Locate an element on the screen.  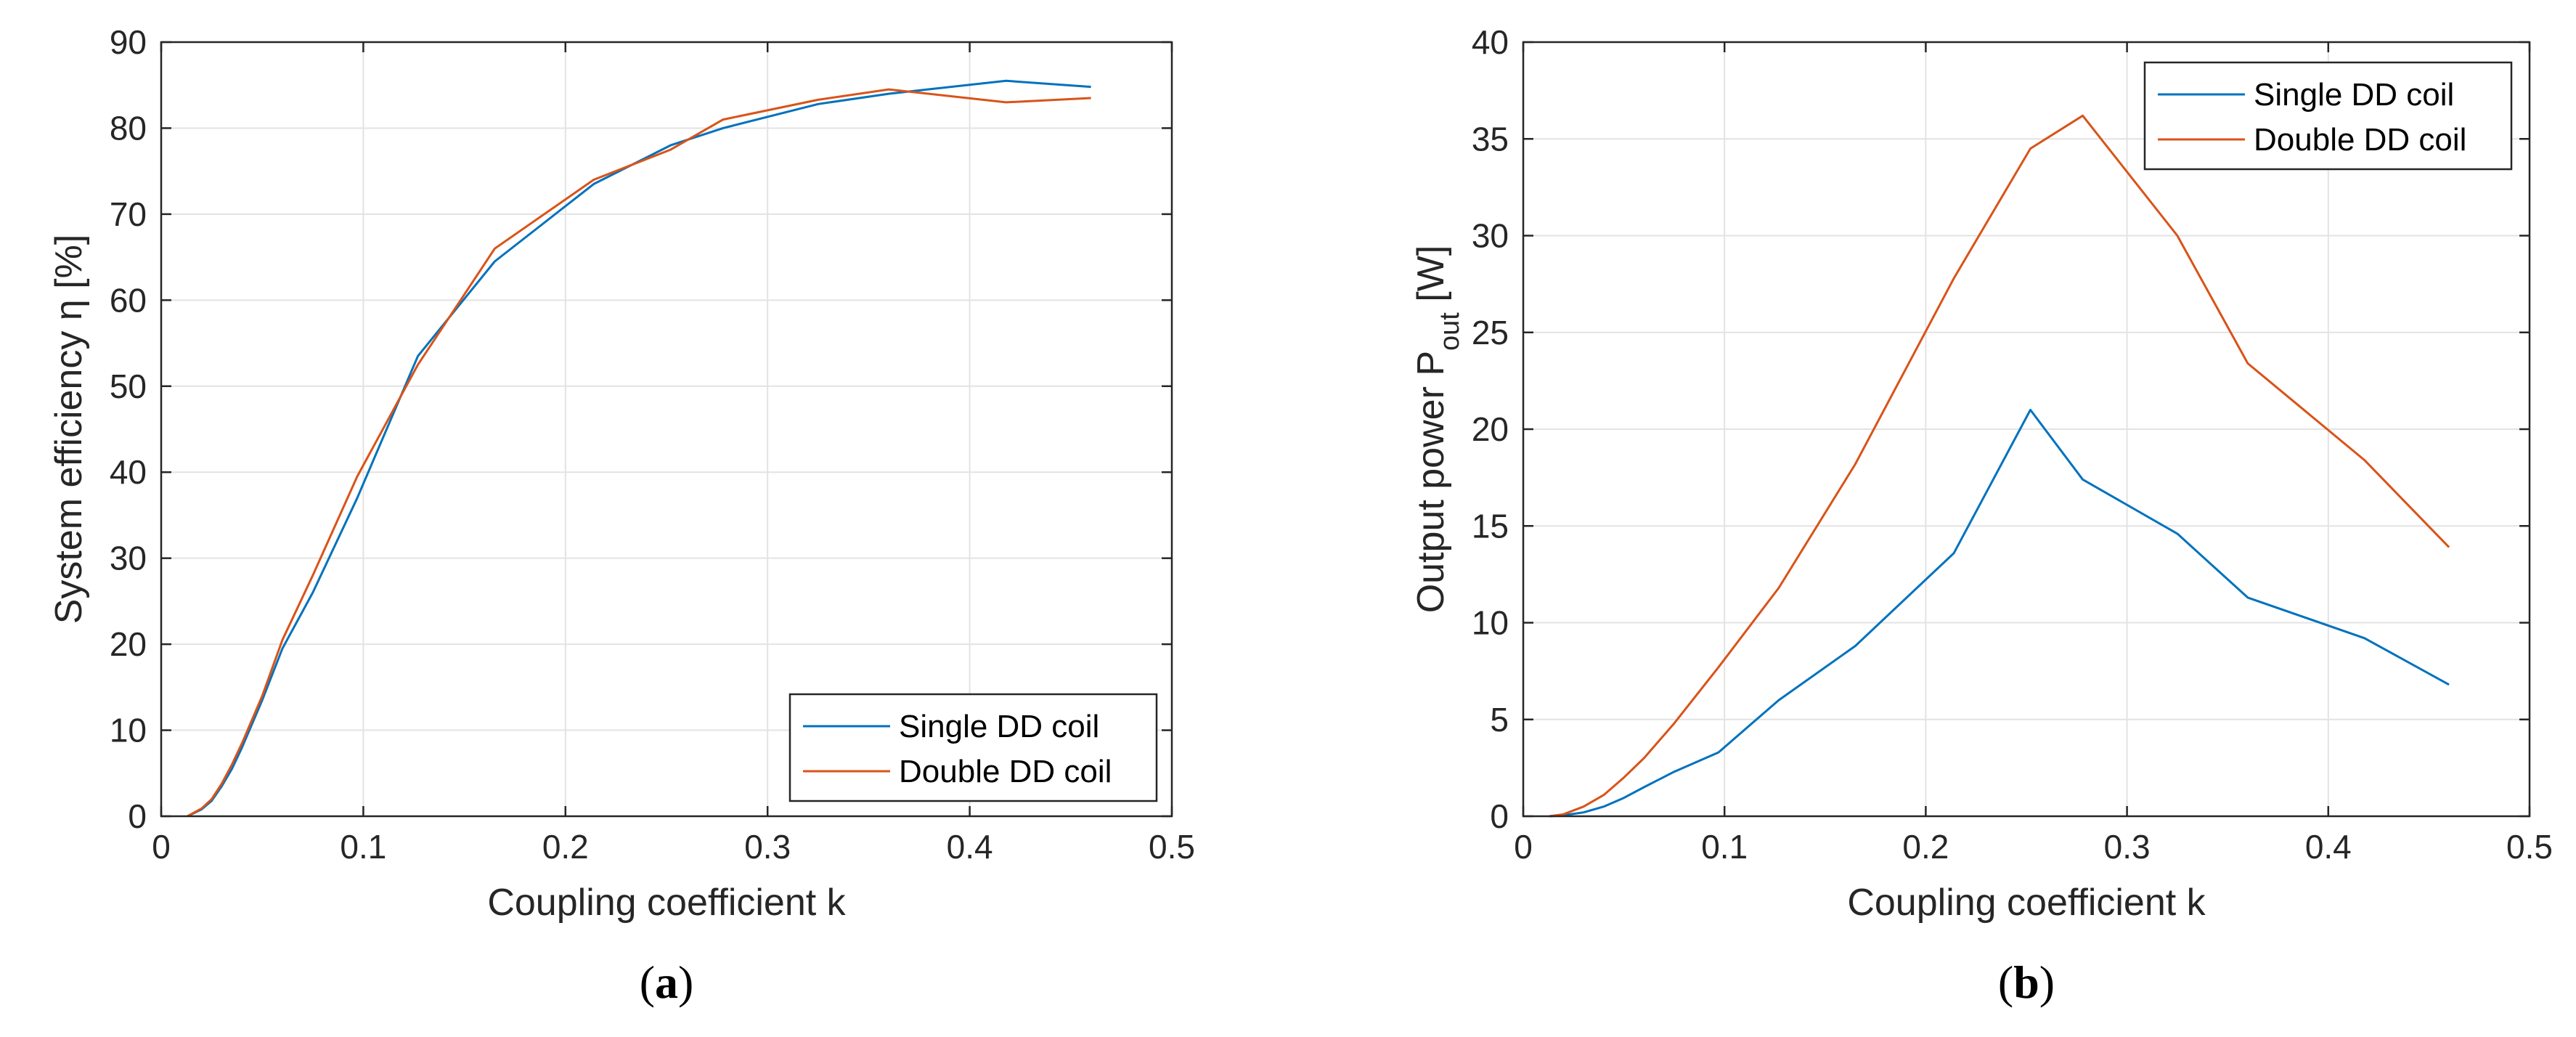
panel-a-caption-close: ) is located at coordinates (685, 982).